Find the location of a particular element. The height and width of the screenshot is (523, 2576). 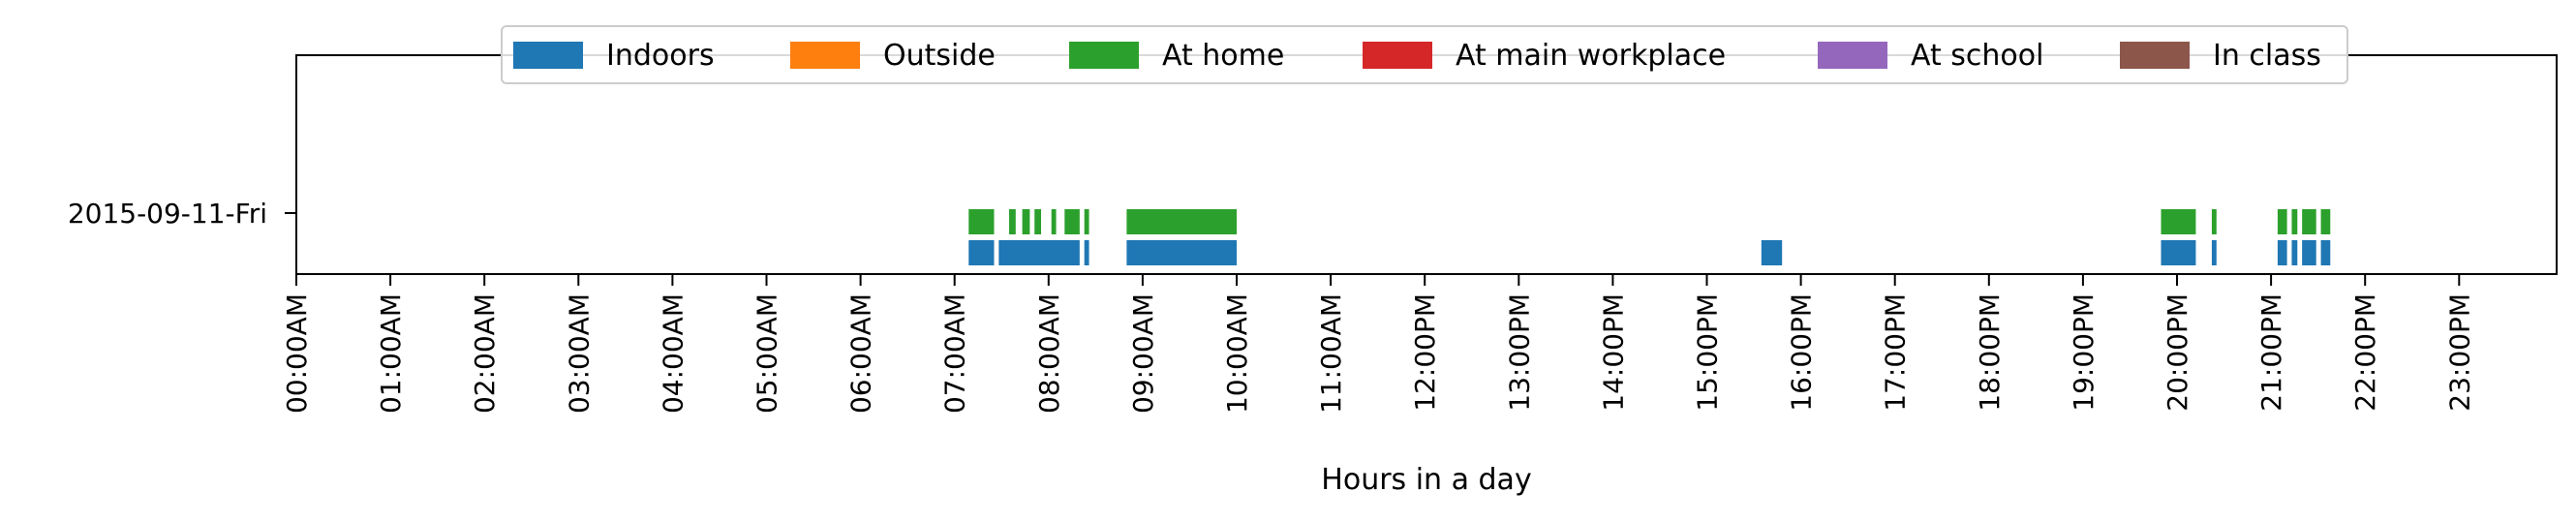

x-tick-label: 01:00AM is located at coordinates (391, 353).